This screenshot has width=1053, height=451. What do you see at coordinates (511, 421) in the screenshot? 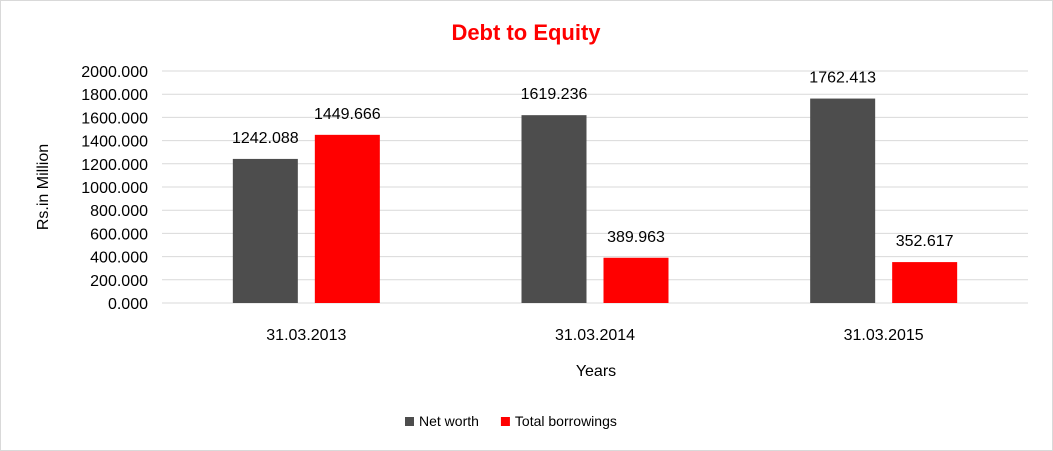
I see `legend: Net worth Total borrowings` at bounding box center [511, 421].